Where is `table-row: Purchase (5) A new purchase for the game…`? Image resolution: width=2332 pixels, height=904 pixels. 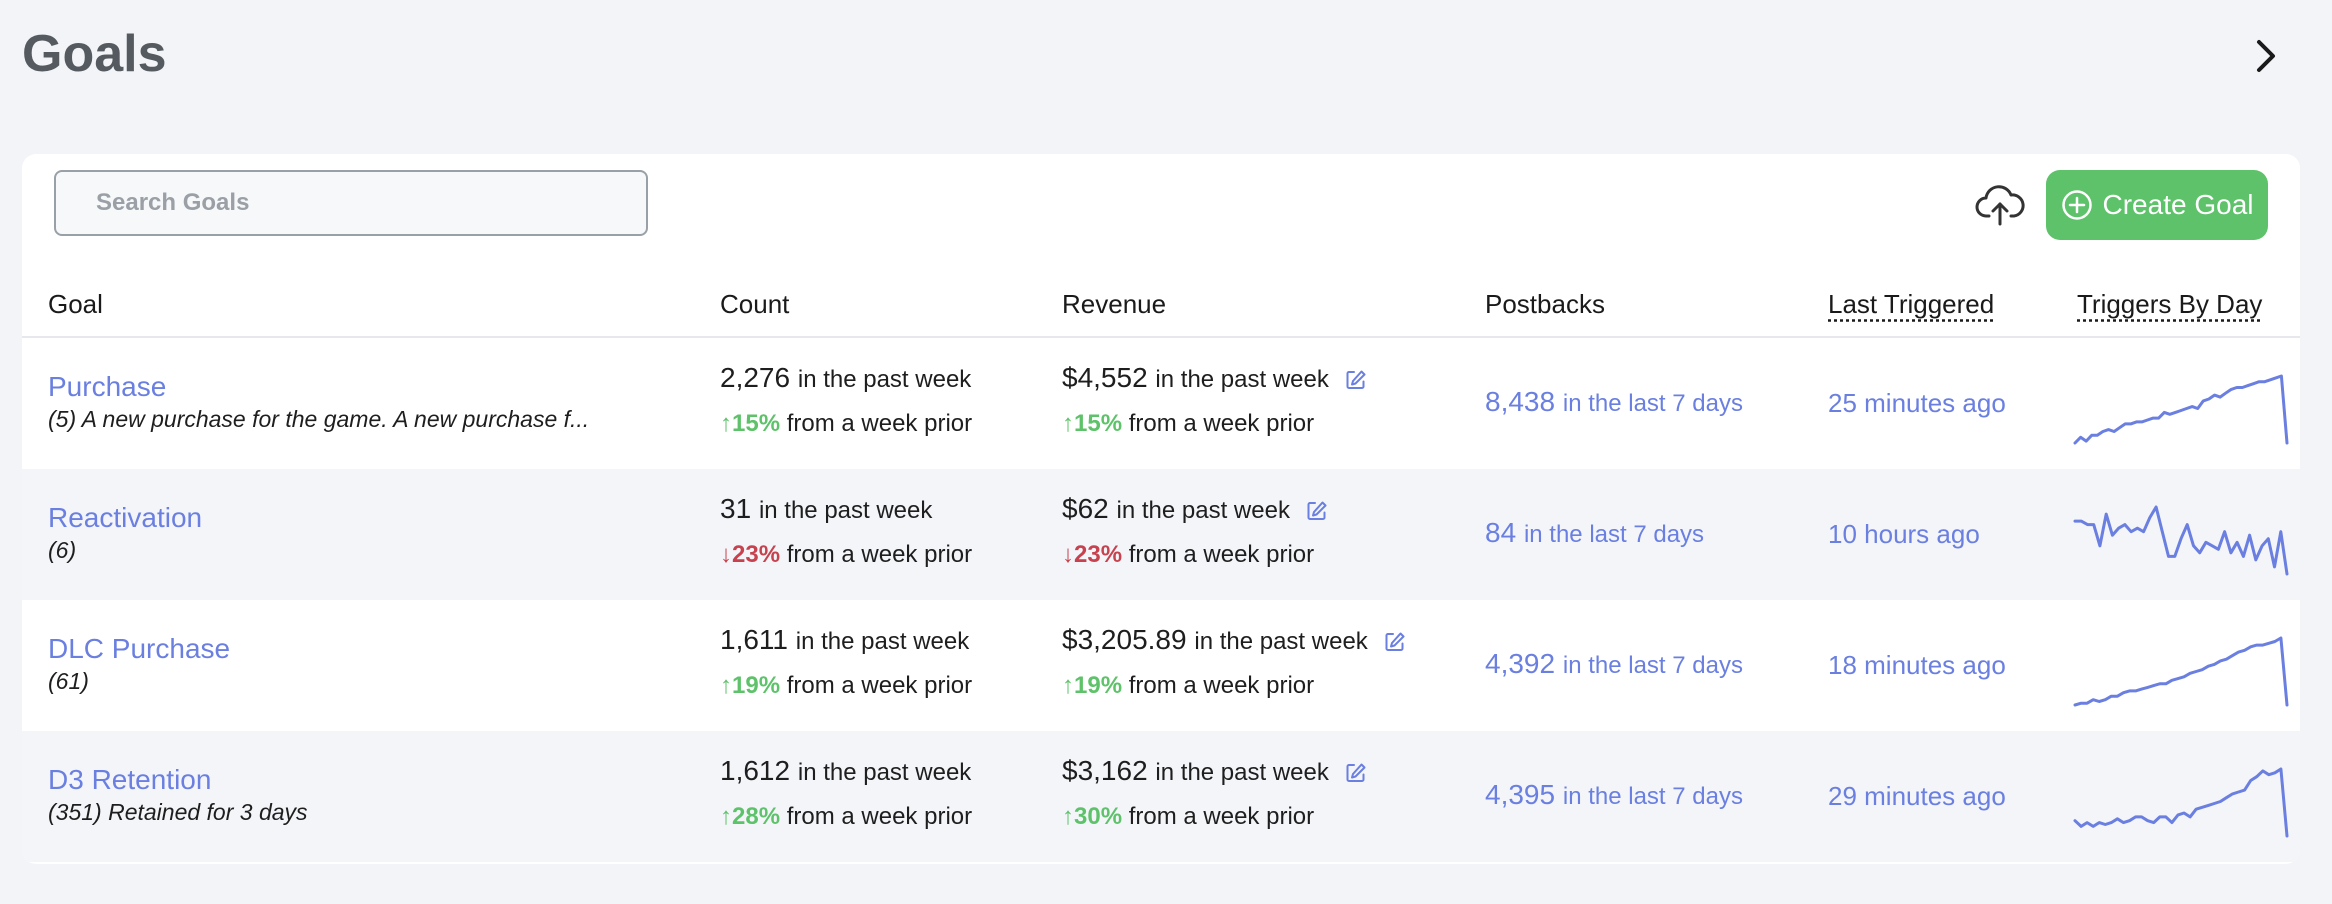
table-row: Purchase (5) A new purchase for the game… is located at coordinates (1161, 403).